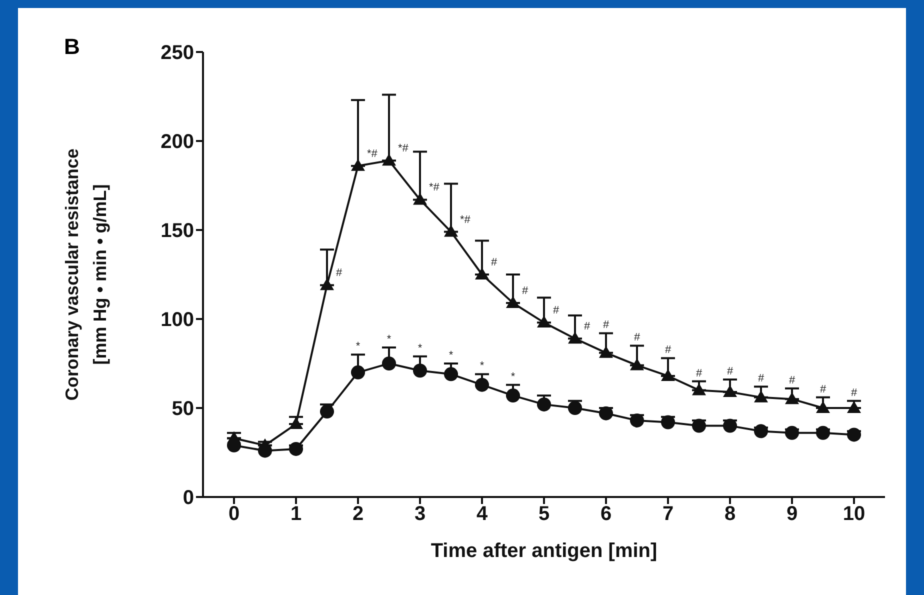 The height and width of the screenshot is (595, 924). Describe the element at coordinates (544, 514) in the screenshot. I see `x-tick-label: 5` at that location.